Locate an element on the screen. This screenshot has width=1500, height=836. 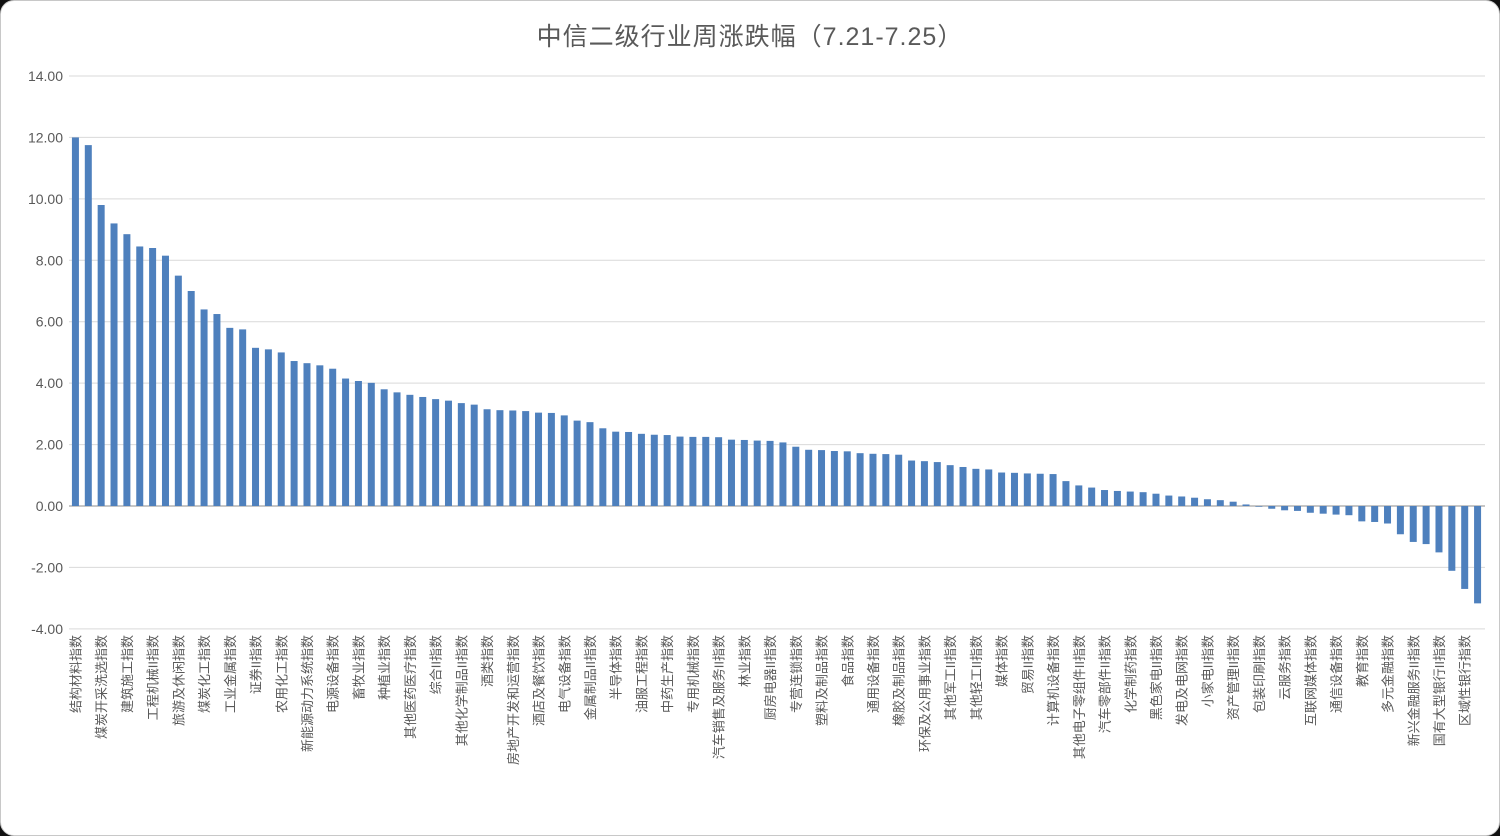
x-axis-category-label: 多元金融指数 is located at coordinates (1388, 674).